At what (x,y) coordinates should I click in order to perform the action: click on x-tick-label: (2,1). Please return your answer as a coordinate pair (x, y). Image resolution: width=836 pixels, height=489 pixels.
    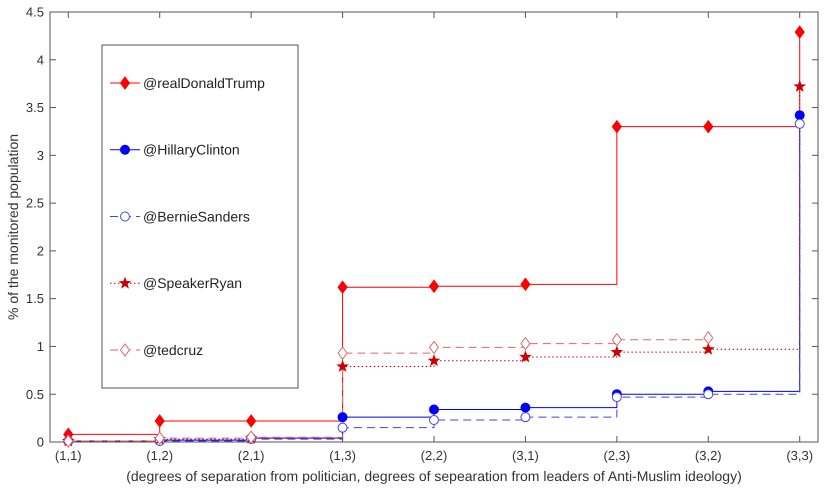
    Looking at the image, I should click on (251, 455).